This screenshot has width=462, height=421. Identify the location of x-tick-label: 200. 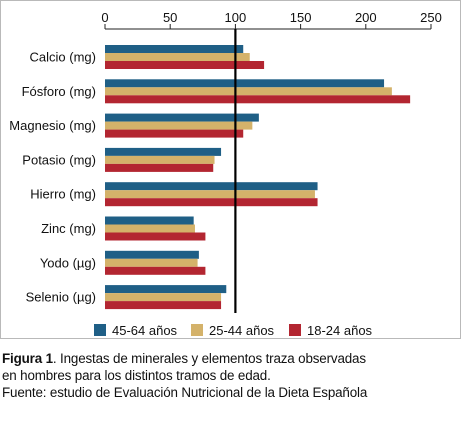
(366, 17).